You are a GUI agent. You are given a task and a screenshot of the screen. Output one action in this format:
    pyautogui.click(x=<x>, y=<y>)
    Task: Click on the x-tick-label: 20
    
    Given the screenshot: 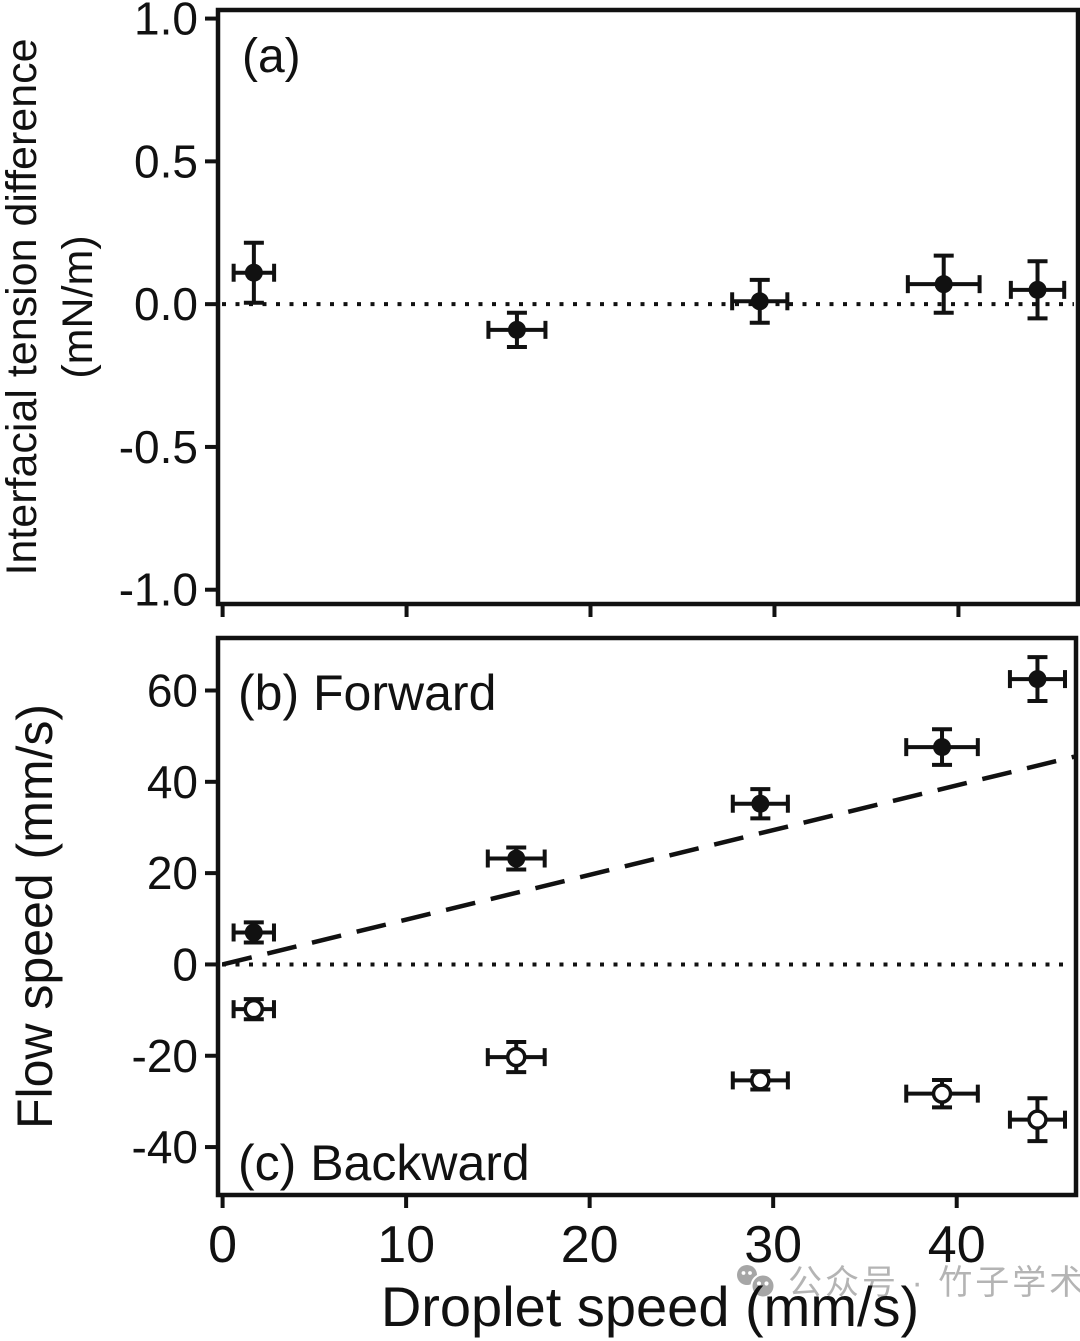 What is the action you would take?
    pyautogui.click(x=590, y=1245)
    